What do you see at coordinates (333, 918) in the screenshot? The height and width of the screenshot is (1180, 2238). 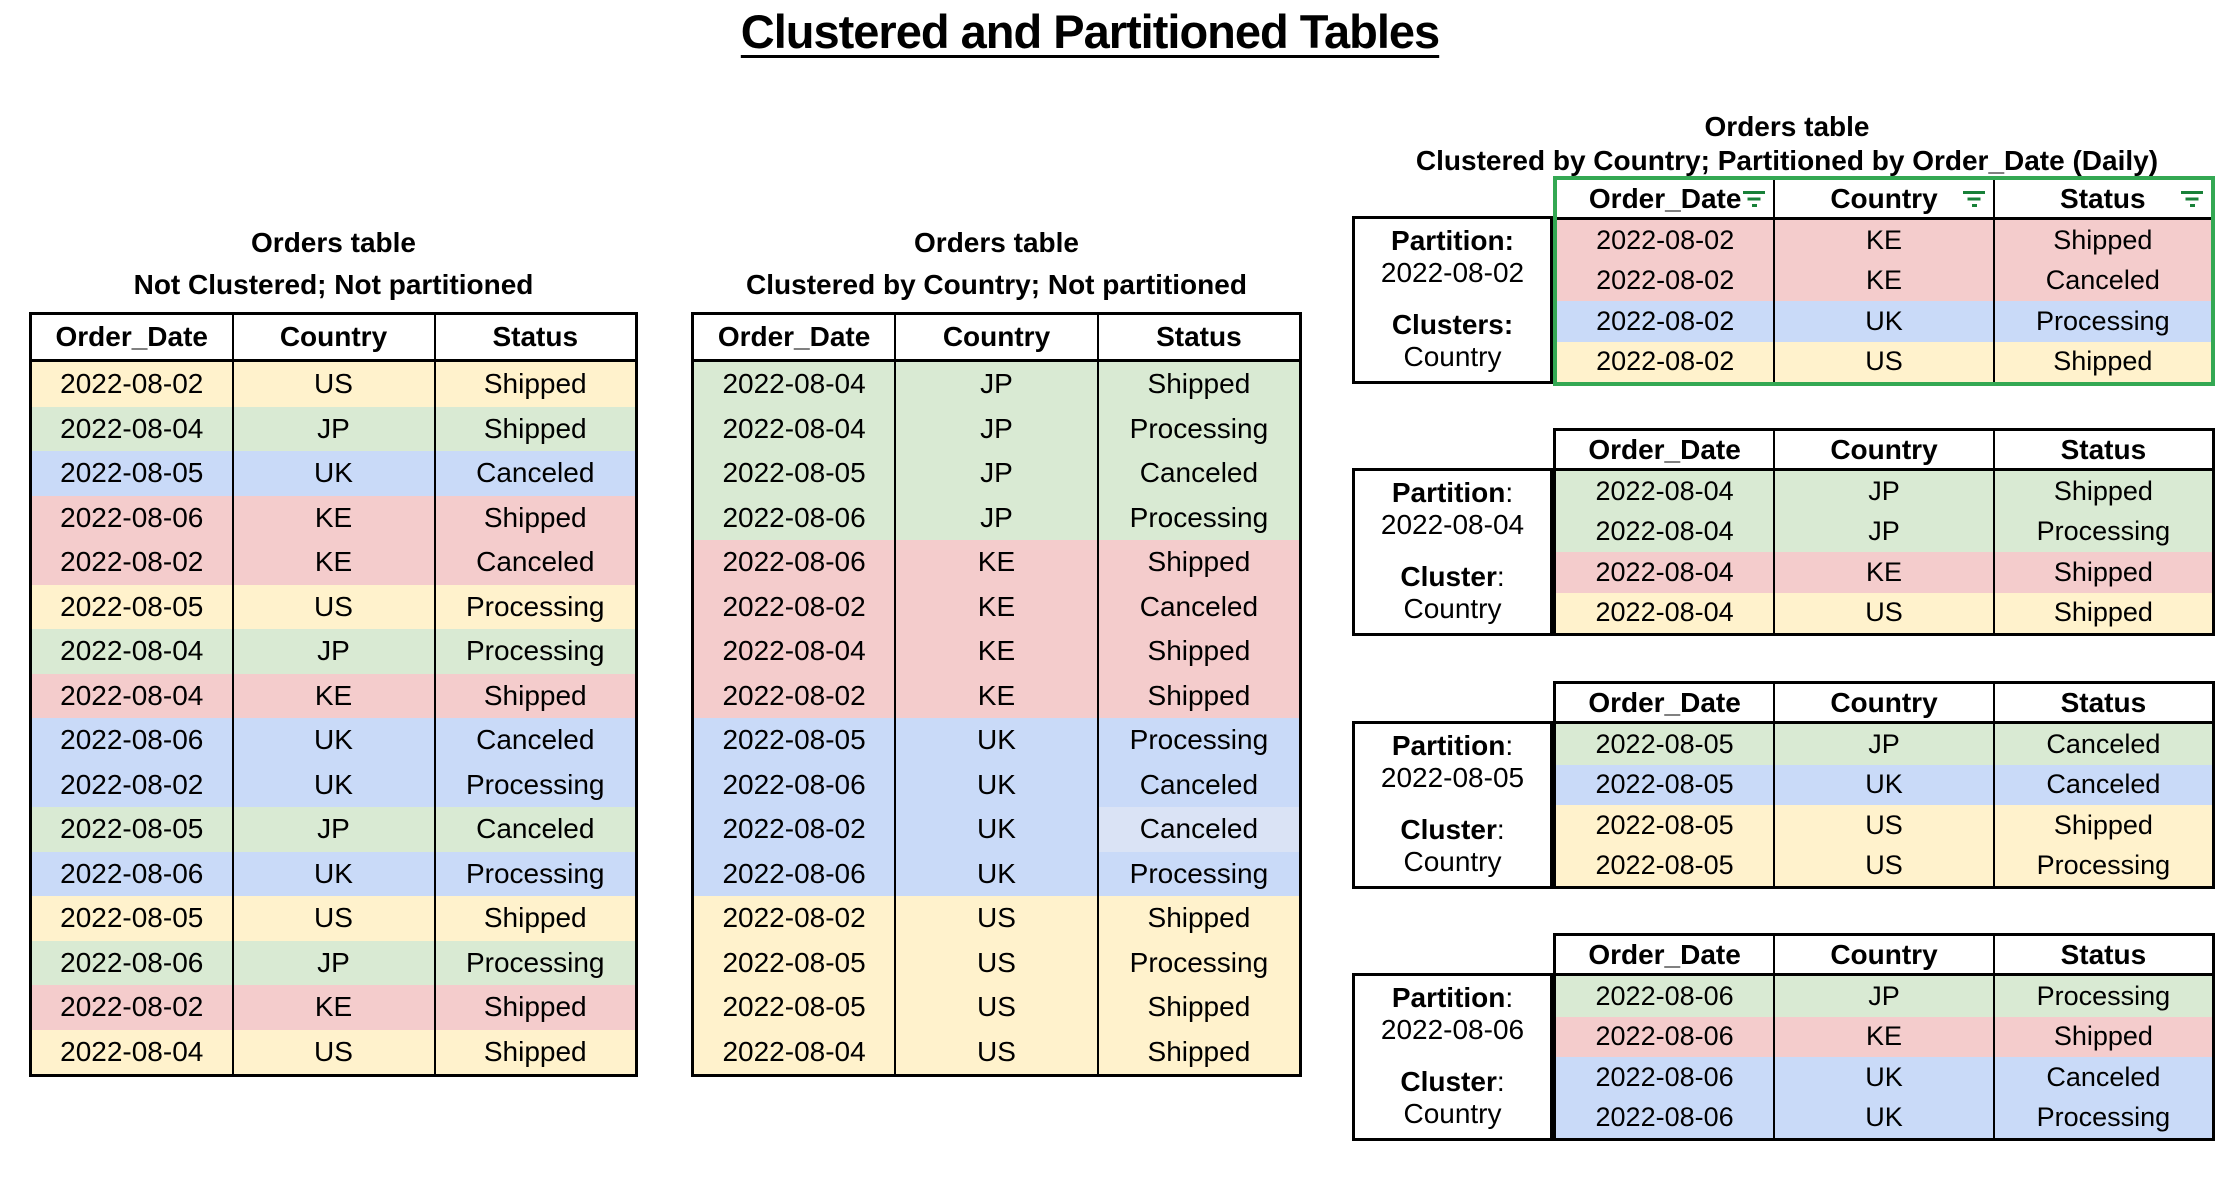 I see `table-row: 2022-08-05 US Shipped` at bounding box center [333, 918].